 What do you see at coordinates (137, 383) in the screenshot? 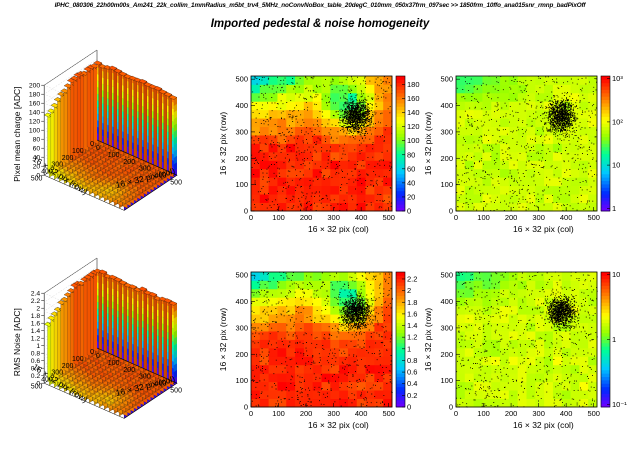
I see `base-frame` at bounding box center [137, 383].